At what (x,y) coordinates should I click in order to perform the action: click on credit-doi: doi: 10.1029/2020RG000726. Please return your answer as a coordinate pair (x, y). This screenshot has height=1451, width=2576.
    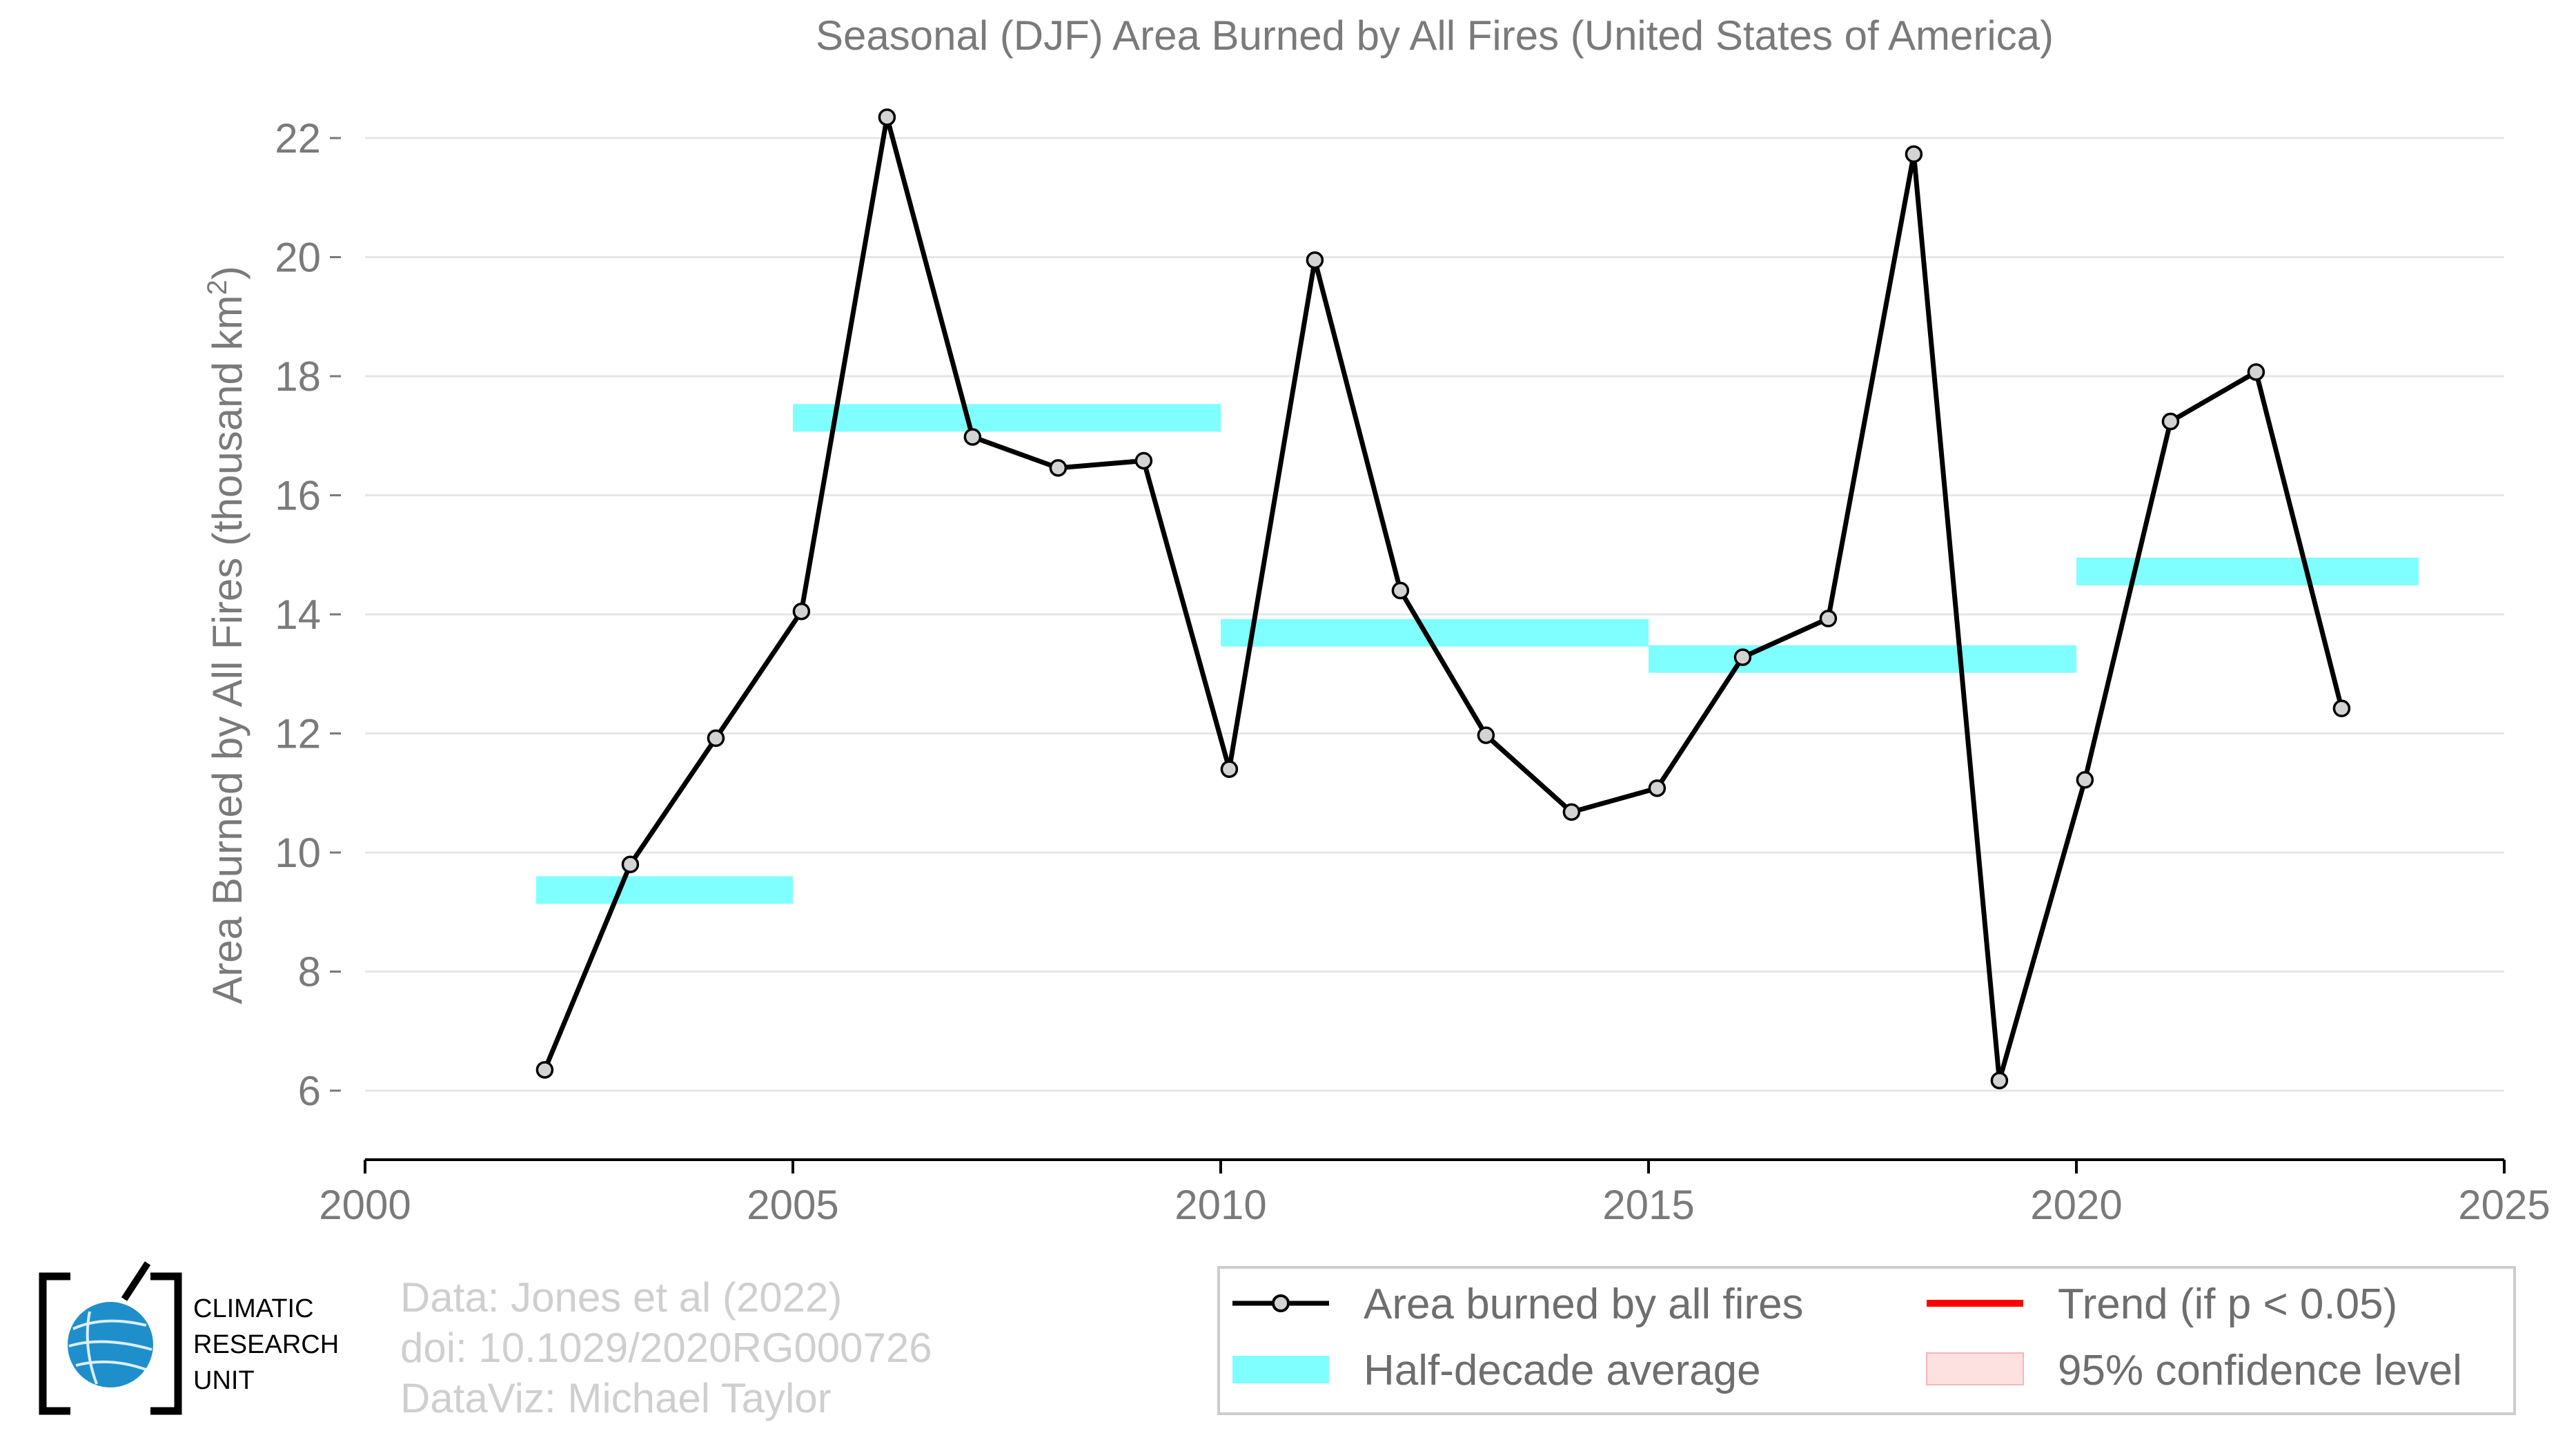
    Looking at the image, I should click on (666, 1348).